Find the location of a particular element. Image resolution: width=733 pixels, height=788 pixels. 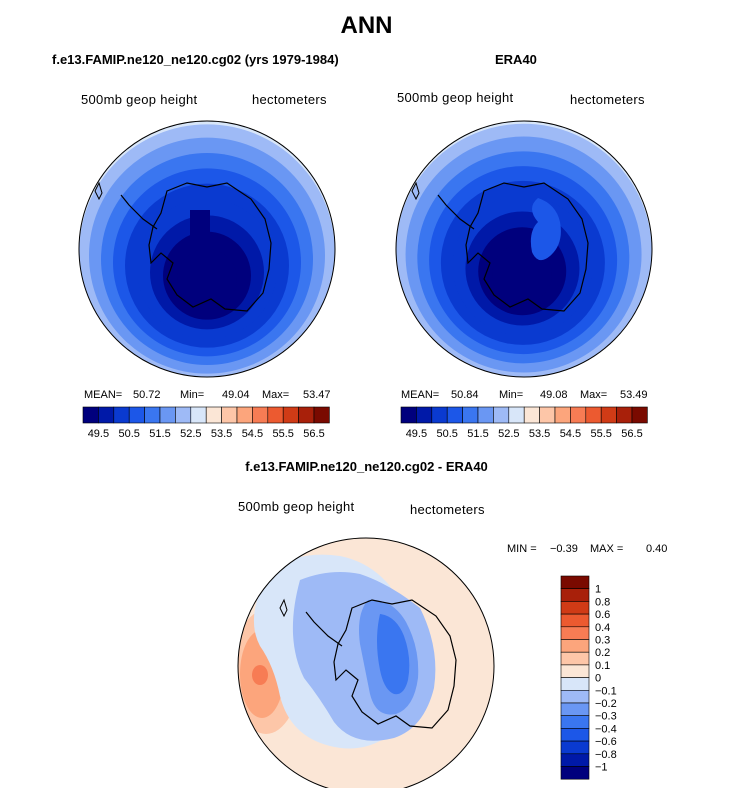

diff-min-label: MIN = is located at coordinates (522, 549).